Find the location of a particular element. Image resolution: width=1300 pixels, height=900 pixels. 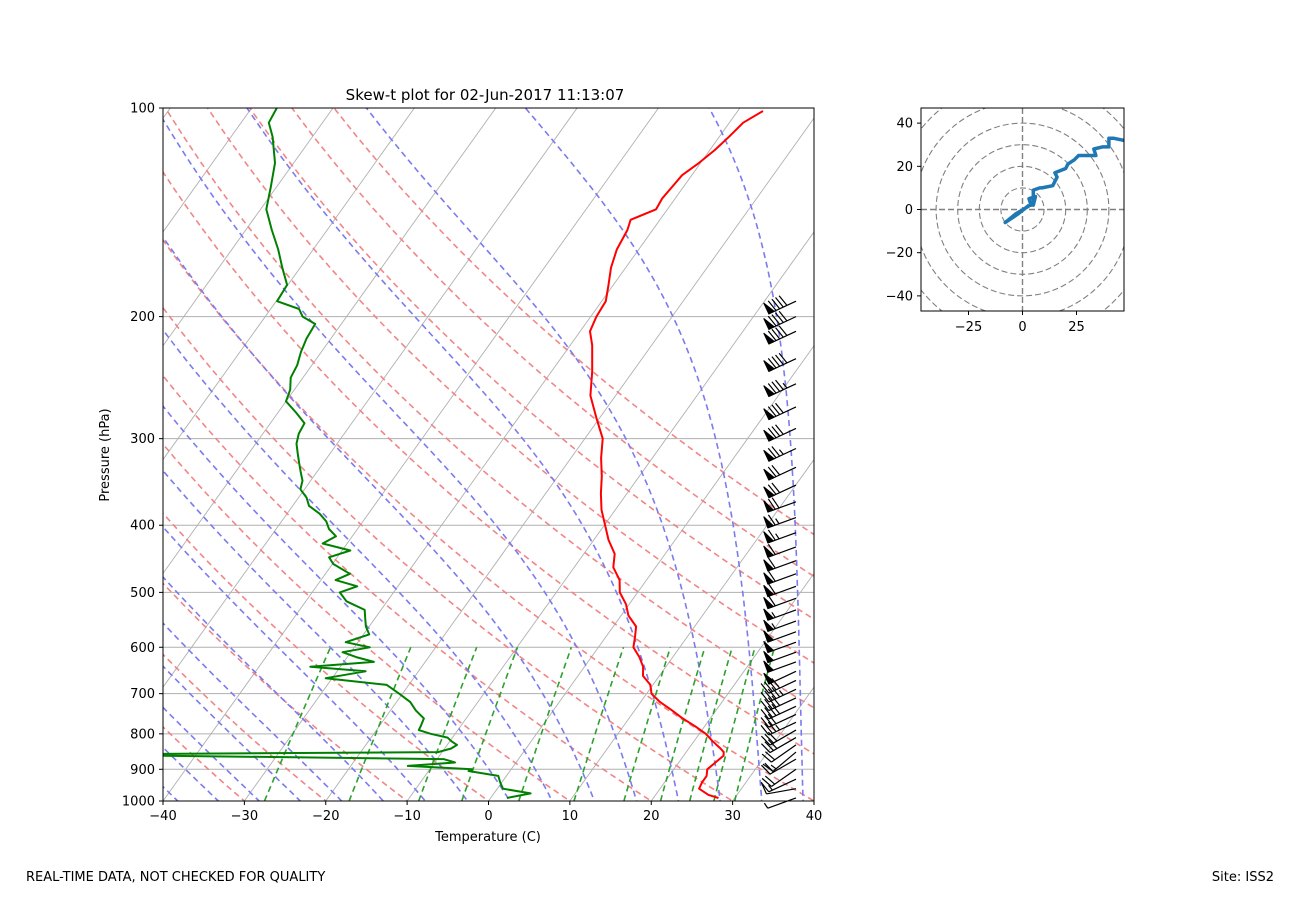

hodo-x-tick-label: −25 is located at coordinates (968, 327).